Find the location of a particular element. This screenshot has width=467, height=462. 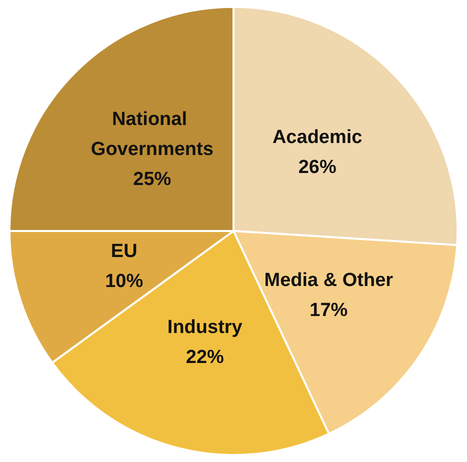

slice-label: Academic is located at coordinates (317, 137).